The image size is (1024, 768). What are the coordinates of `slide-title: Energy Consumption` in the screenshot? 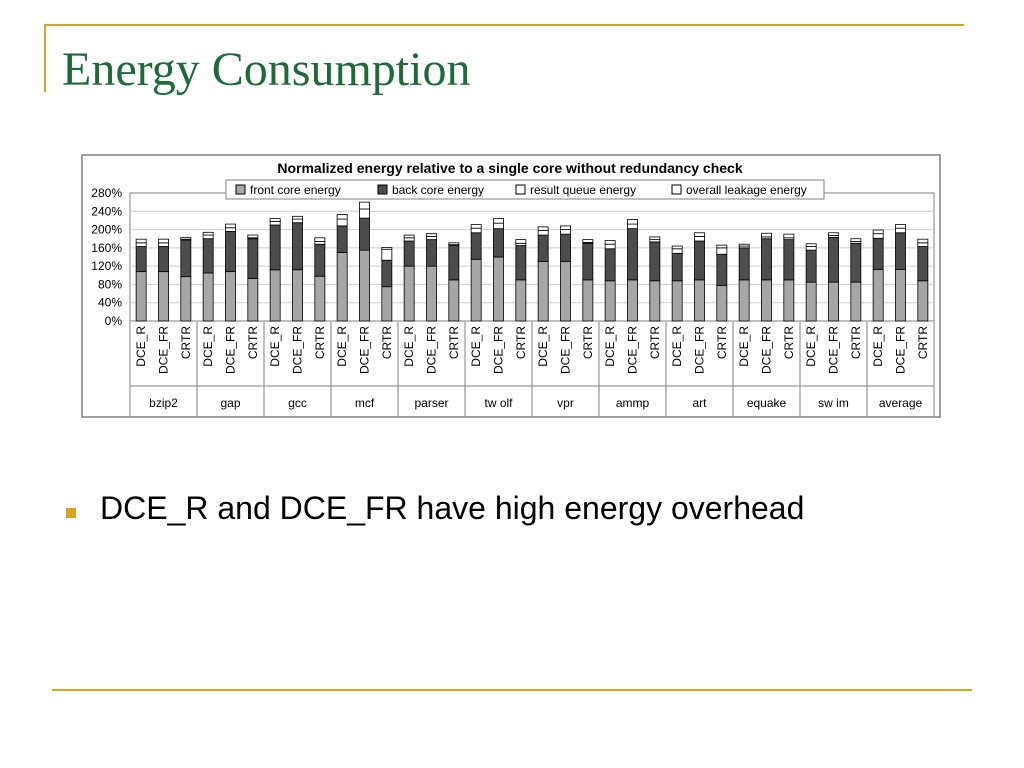 It's located at (266, 69).